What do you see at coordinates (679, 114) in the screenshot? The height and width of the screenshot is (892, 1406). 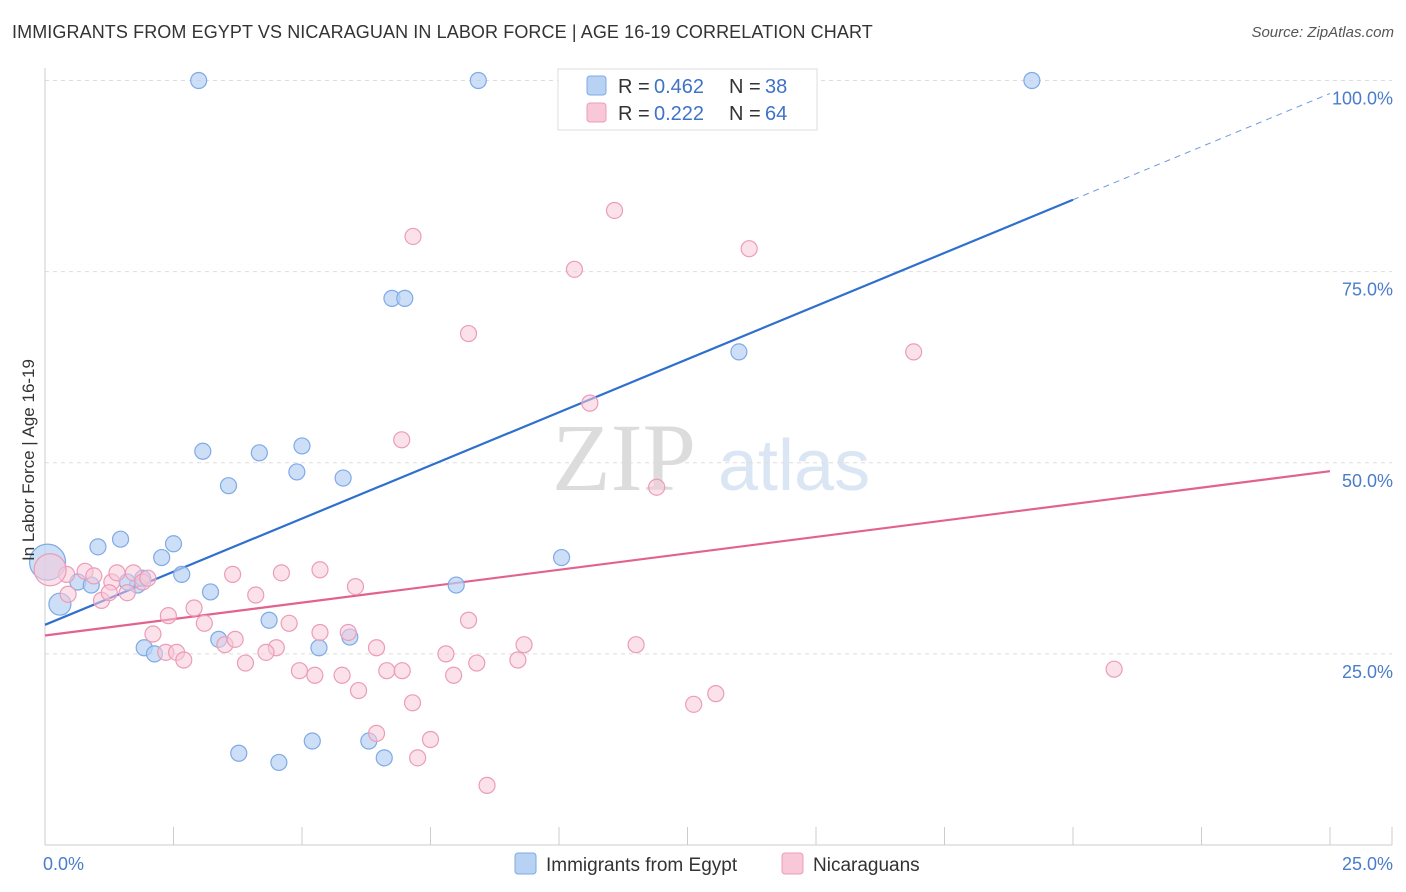 I see `legend-r-value-nicaraguans: 0.222` at bounding box center [679, 114].